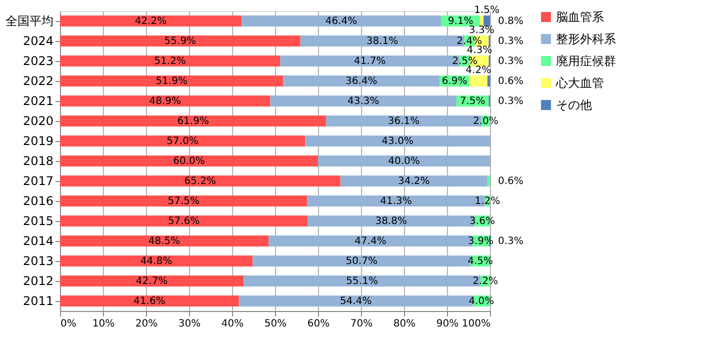  I want to click on x-tick-label: 60%, so click(318, 324).